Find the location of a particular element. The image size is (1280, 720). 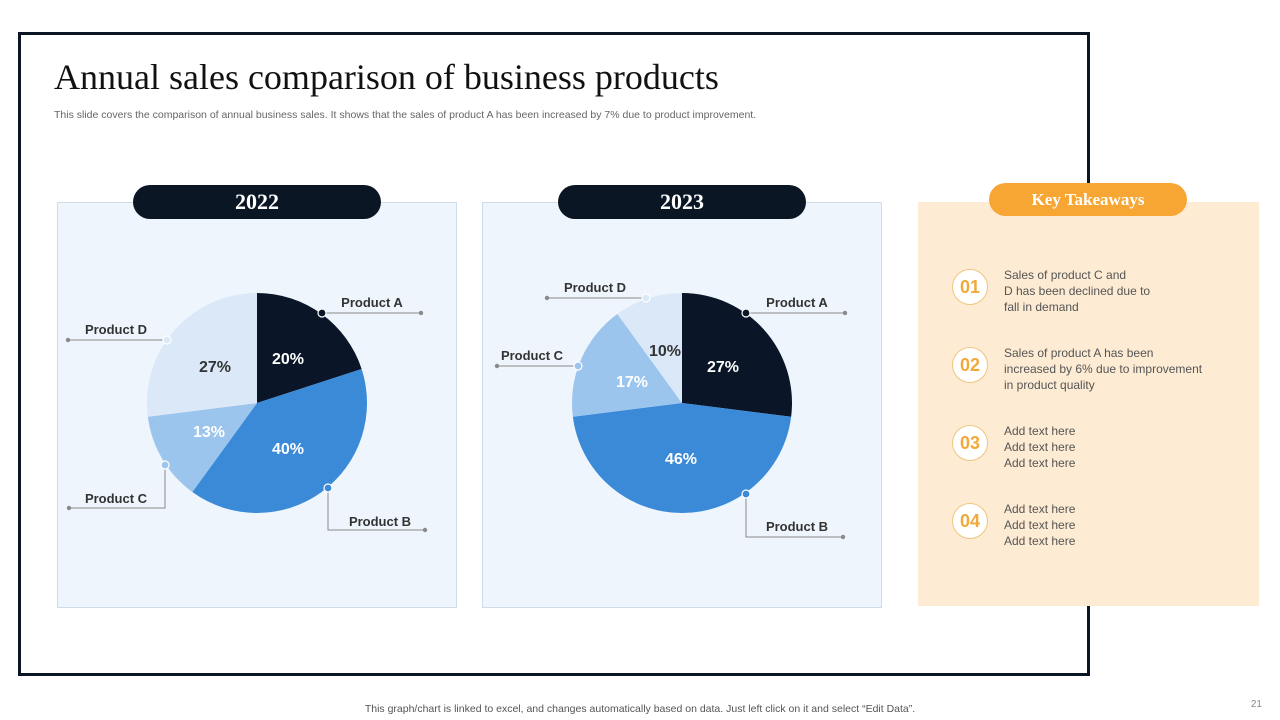

pie-data-label: 10% is located at coordinates (665, 351).